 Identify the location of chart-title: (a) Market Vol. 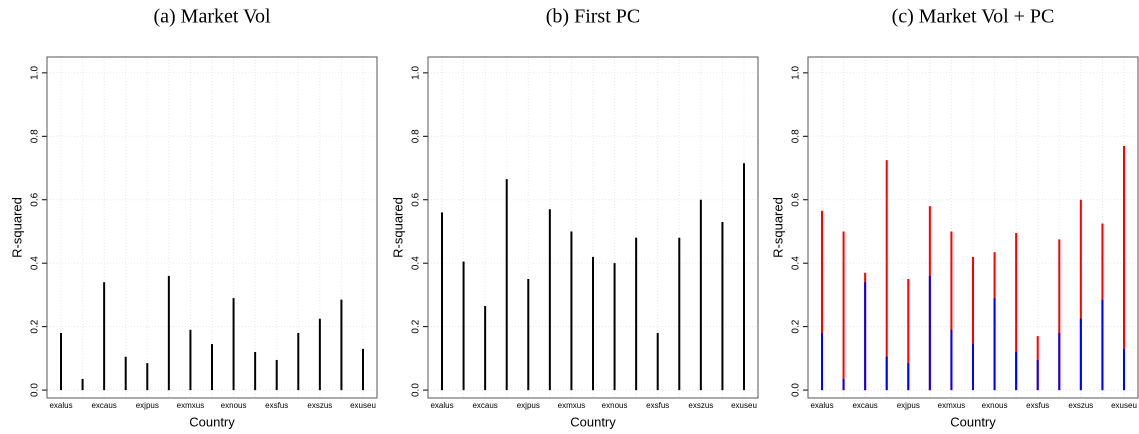
(211, 17).